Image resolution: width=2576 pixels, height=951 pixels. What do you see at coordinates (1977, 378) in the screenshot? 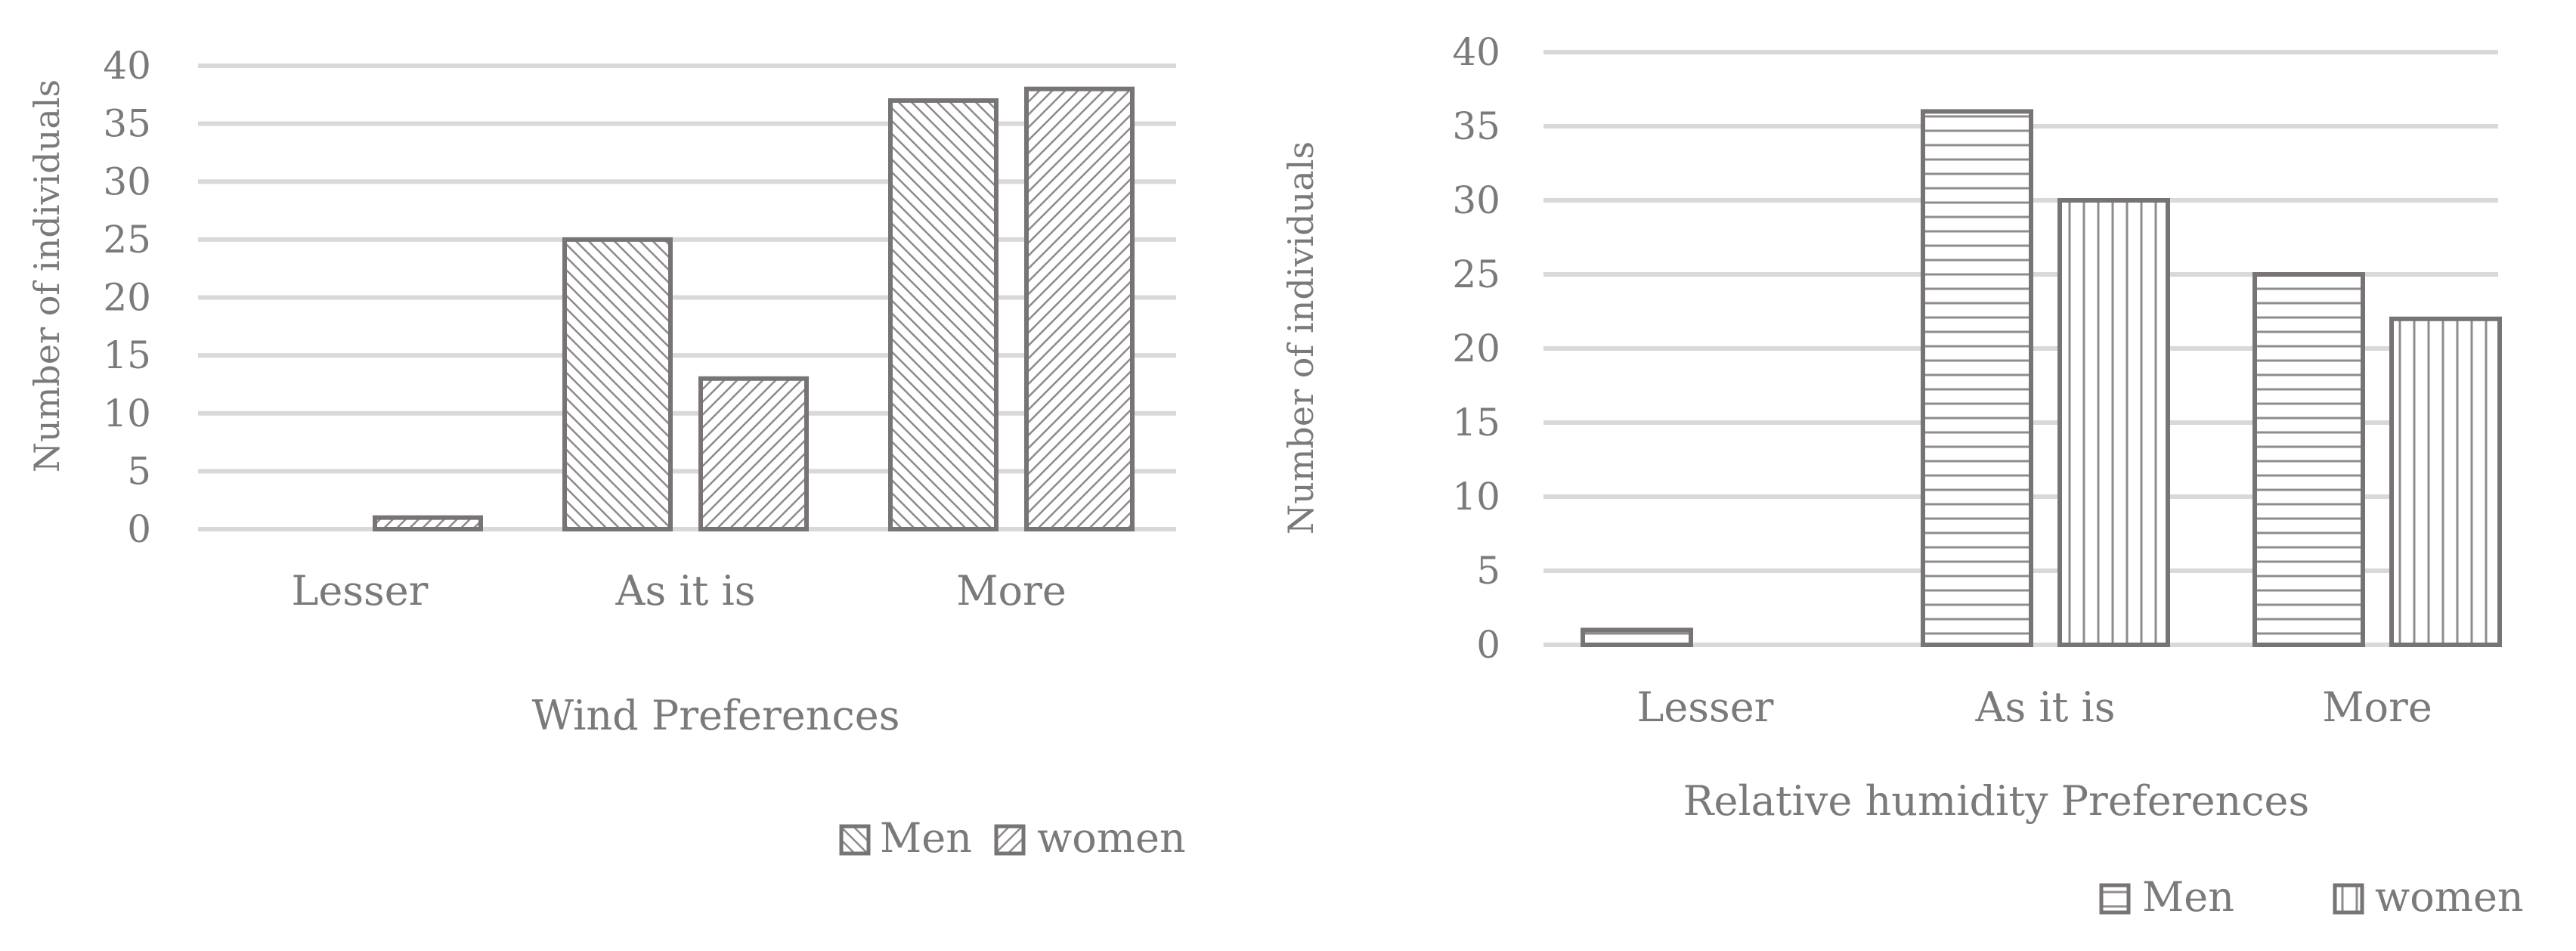
I see `humidity-bar-men-as-it-is` at bounding box center [1977, 378].